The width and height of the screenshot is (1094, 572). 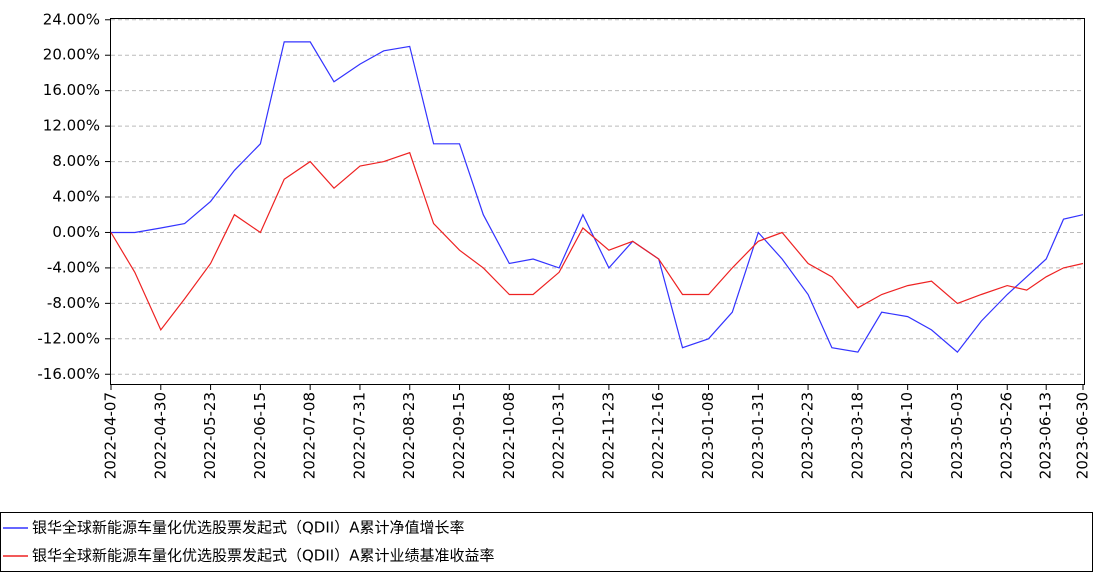 What do you see at coordinates (68, 338) in the screenshot?
I see `y-tick-label: -12.00%` at bounding box center [68, 338].